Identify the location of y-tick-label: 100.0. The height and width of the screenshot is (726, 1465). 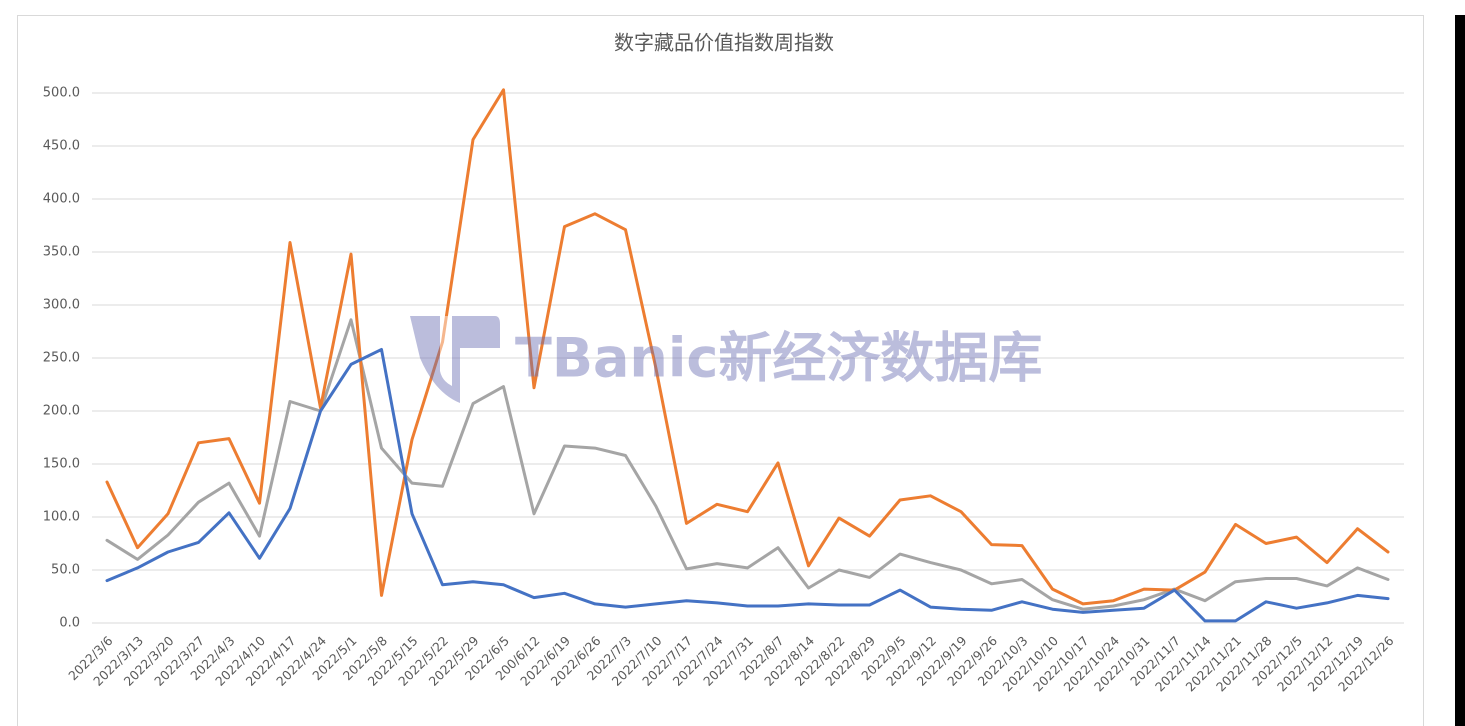
(61, 517).